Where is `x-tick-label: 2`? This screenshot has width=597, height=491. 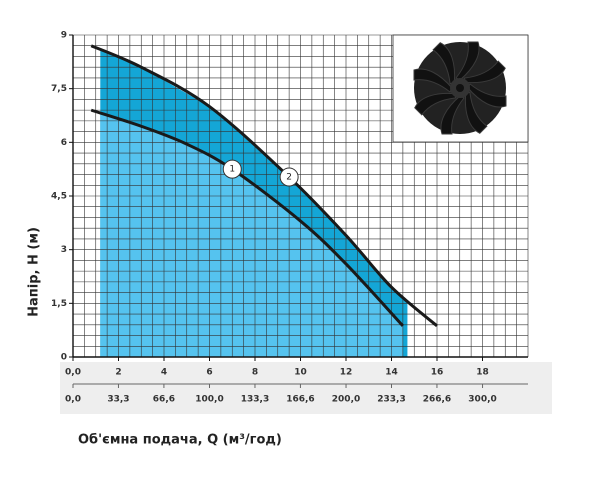 x-tick-label: 2 is located at coordinates (118, 373).